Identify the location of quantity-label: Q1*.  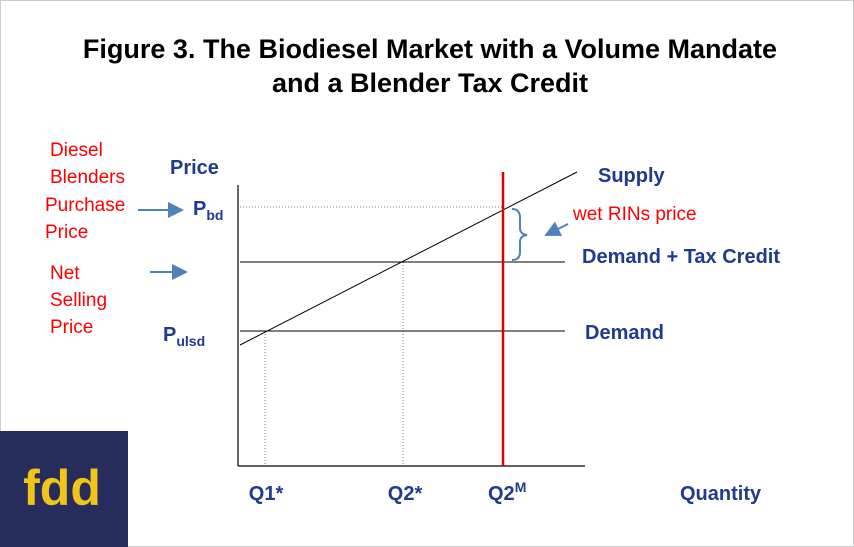
(266, 494).